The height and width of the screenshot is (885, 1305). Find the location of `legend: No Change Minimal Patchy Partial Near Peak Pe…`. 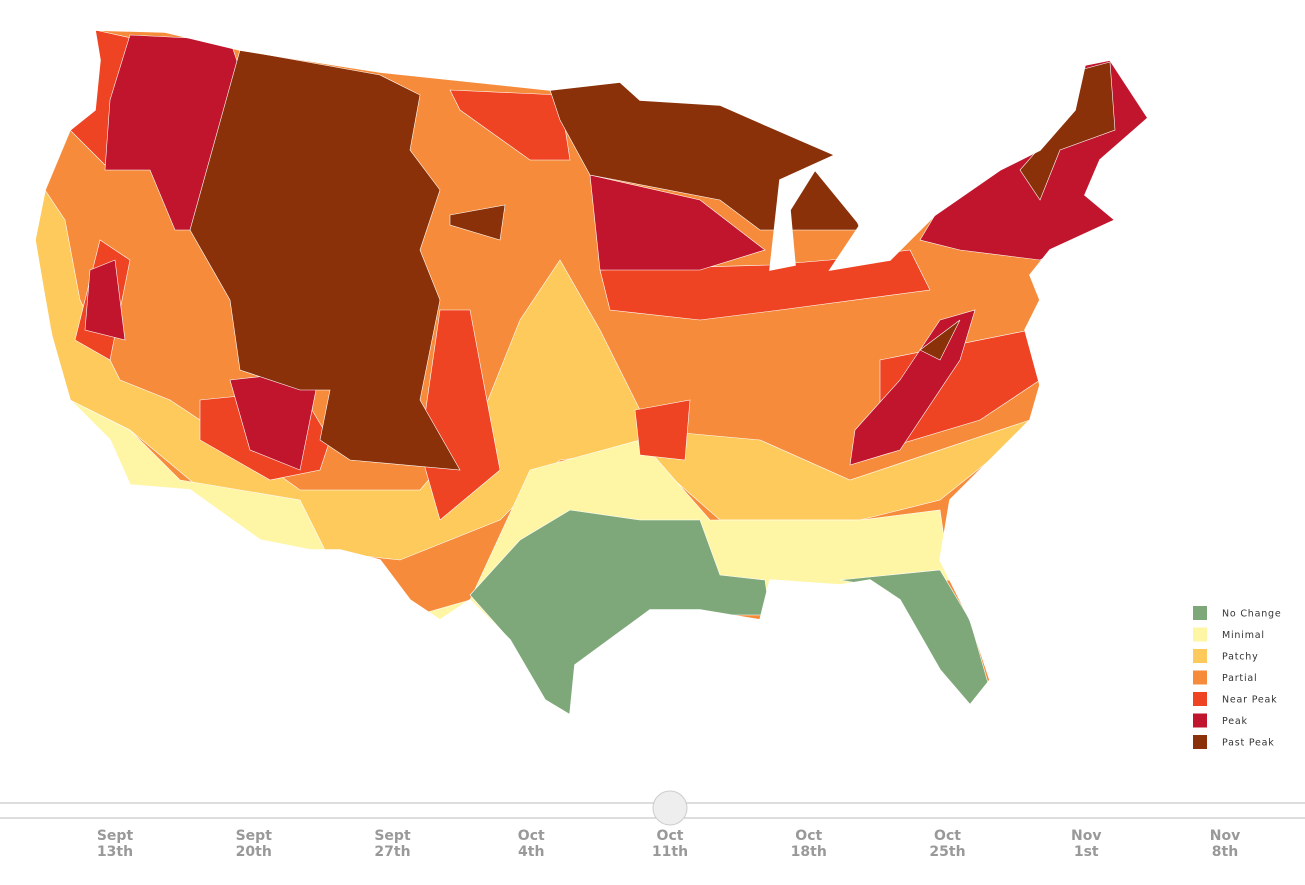

legend: No Change Minimal Patchy Partial Near Peak Pe… is located at coordinates (1237, 677).